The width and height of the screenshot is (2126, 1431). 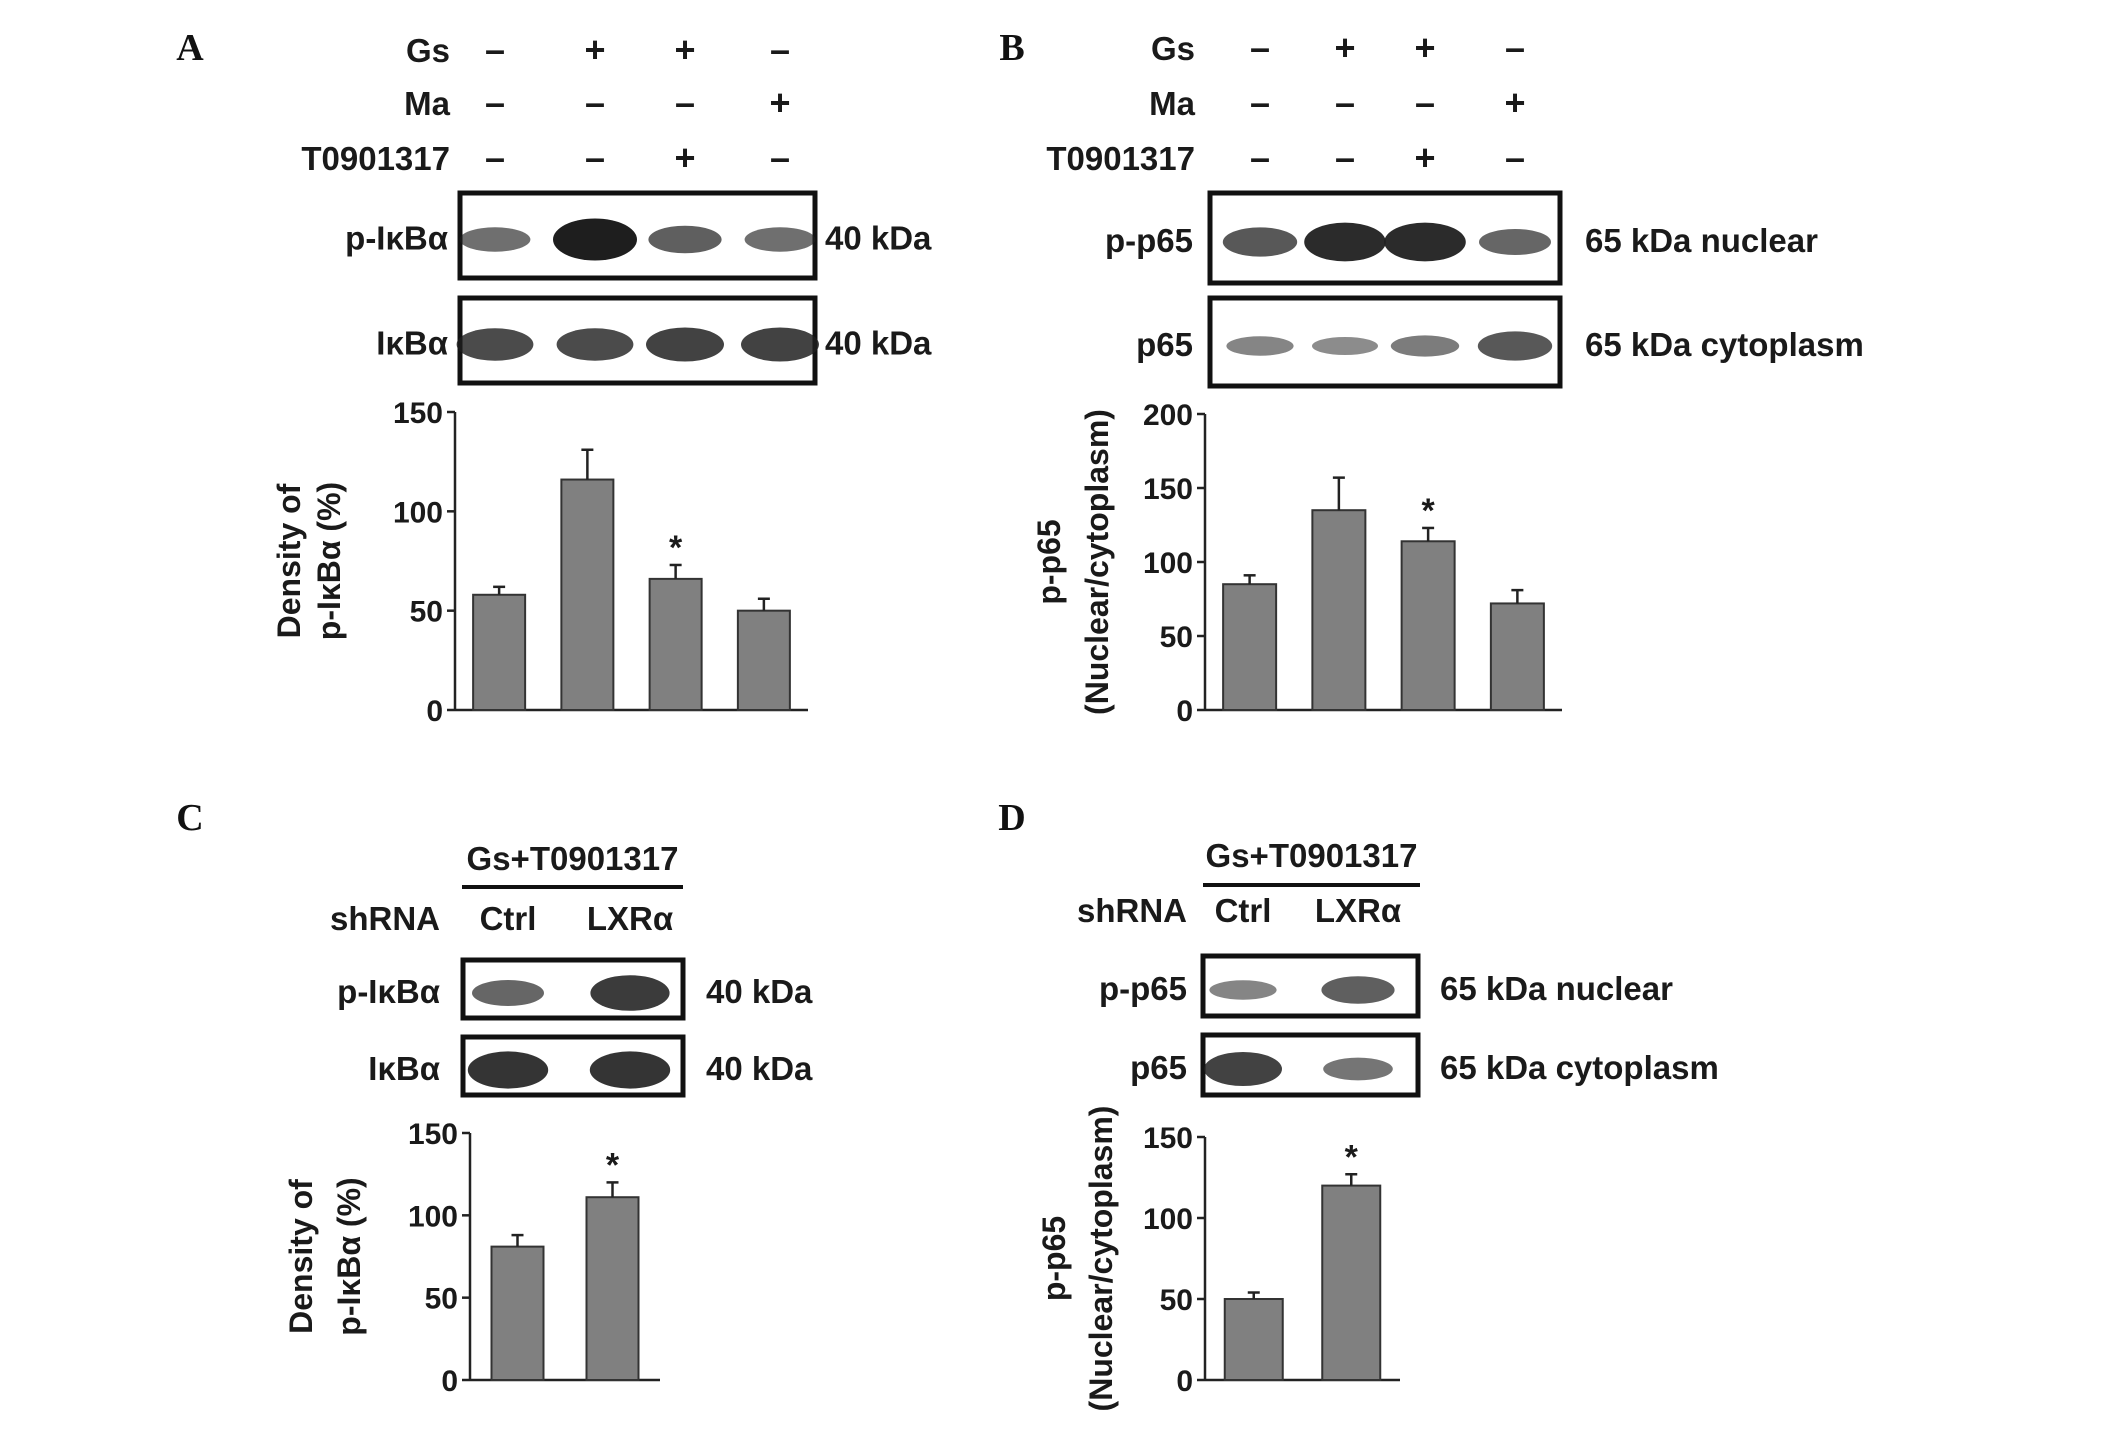 What do you see at coordinates (189, 818) in the screenshot?
I see `panel-c-letter: C` at bounding box center [189, 818].